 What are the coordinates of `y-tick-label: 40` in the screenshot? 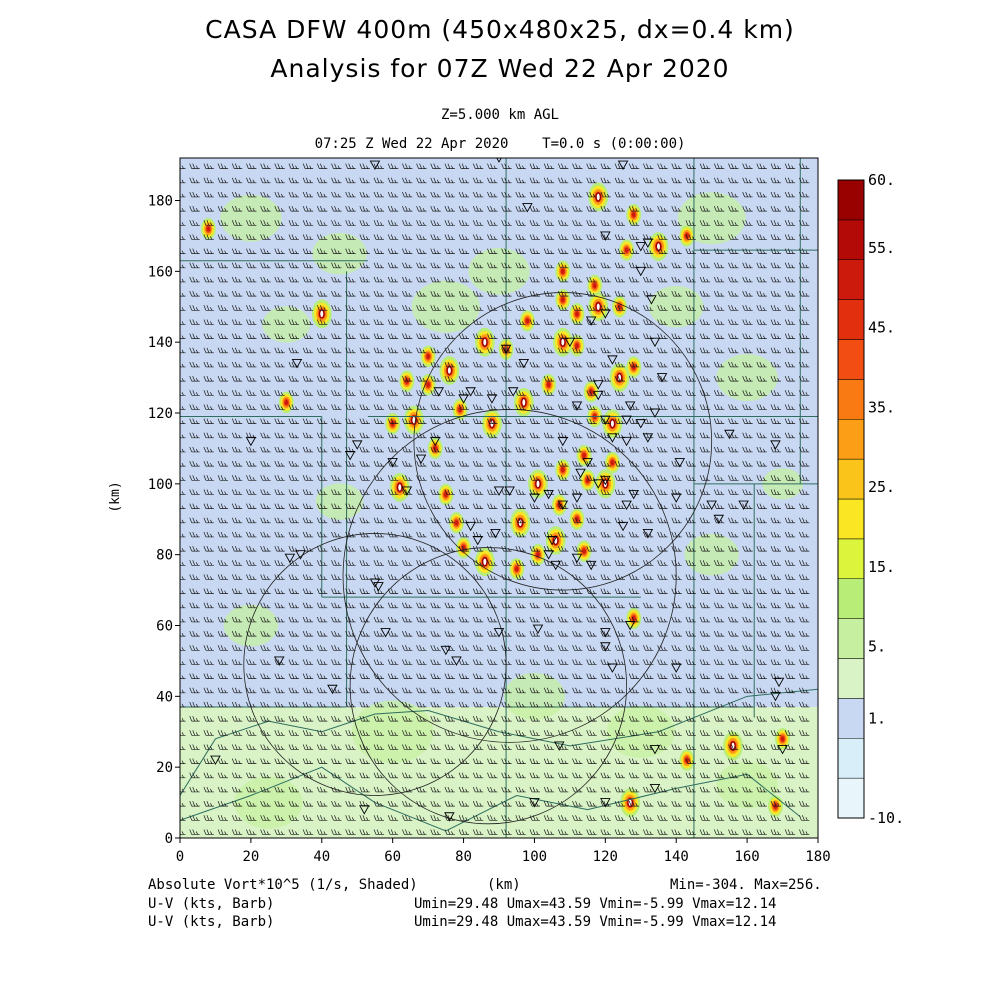 It's located at (164, 697).